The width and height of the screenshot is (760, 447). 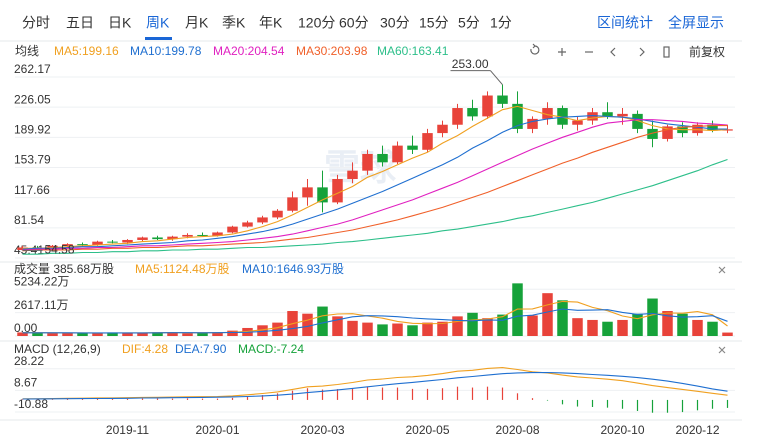 I want to click on tab: 月K, so click(x=197, y=23).